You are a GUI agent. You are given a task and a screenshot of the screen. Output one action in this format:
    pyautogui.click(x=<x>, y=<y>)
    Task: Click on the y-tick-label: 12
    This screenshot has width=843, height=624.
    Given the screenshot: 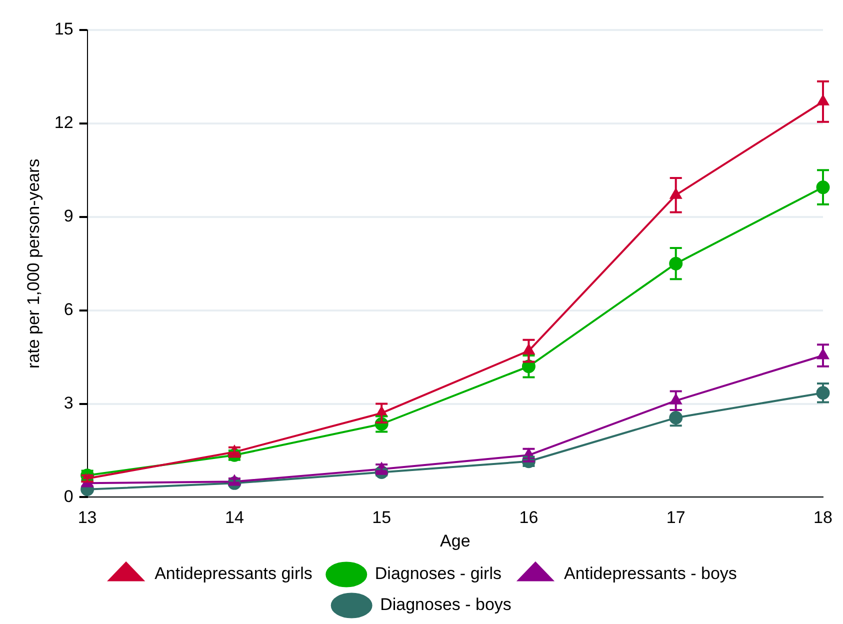 What is the action you would take?
    pyautogui.click(x=64, y=122)
    